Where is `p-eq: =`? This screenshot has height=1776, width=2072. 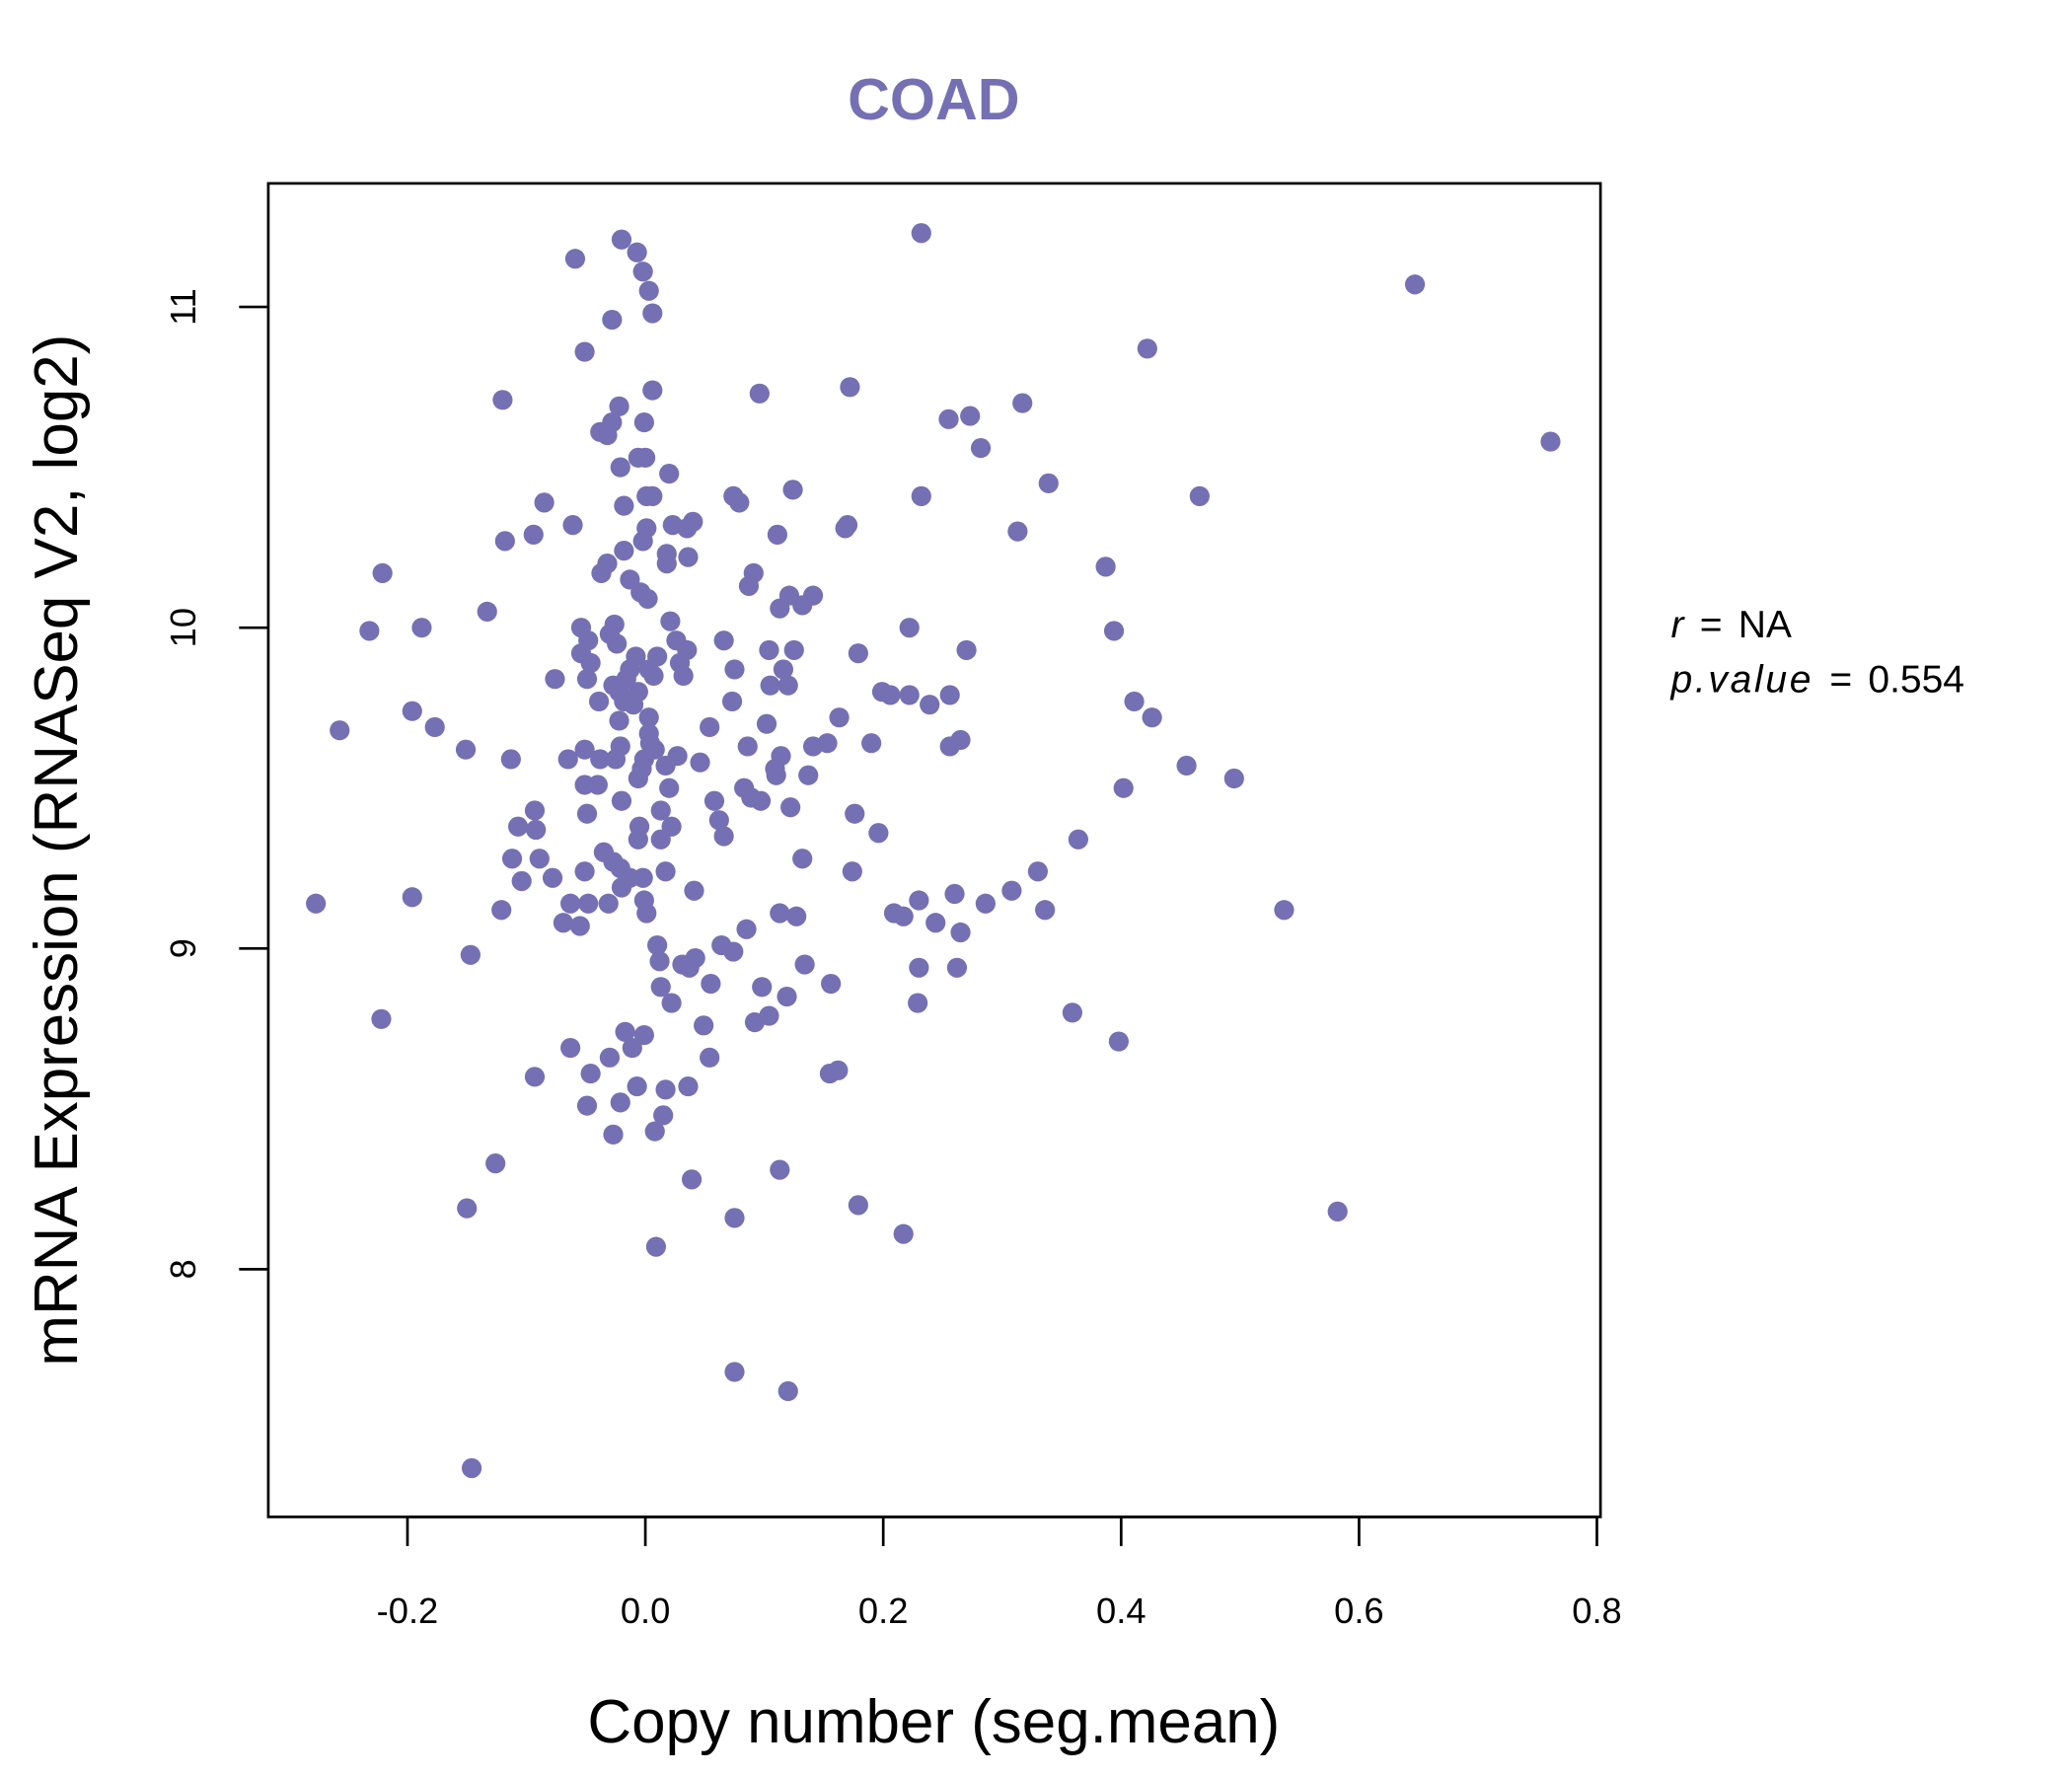 p-eq: = is located at coordinates (1840, 680).